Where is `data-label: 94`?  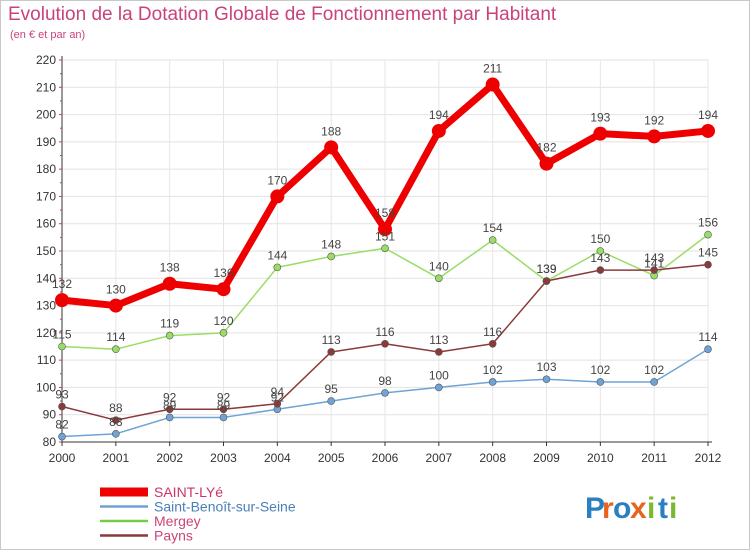 data-label: 94 is located at coordinates (278, 392).